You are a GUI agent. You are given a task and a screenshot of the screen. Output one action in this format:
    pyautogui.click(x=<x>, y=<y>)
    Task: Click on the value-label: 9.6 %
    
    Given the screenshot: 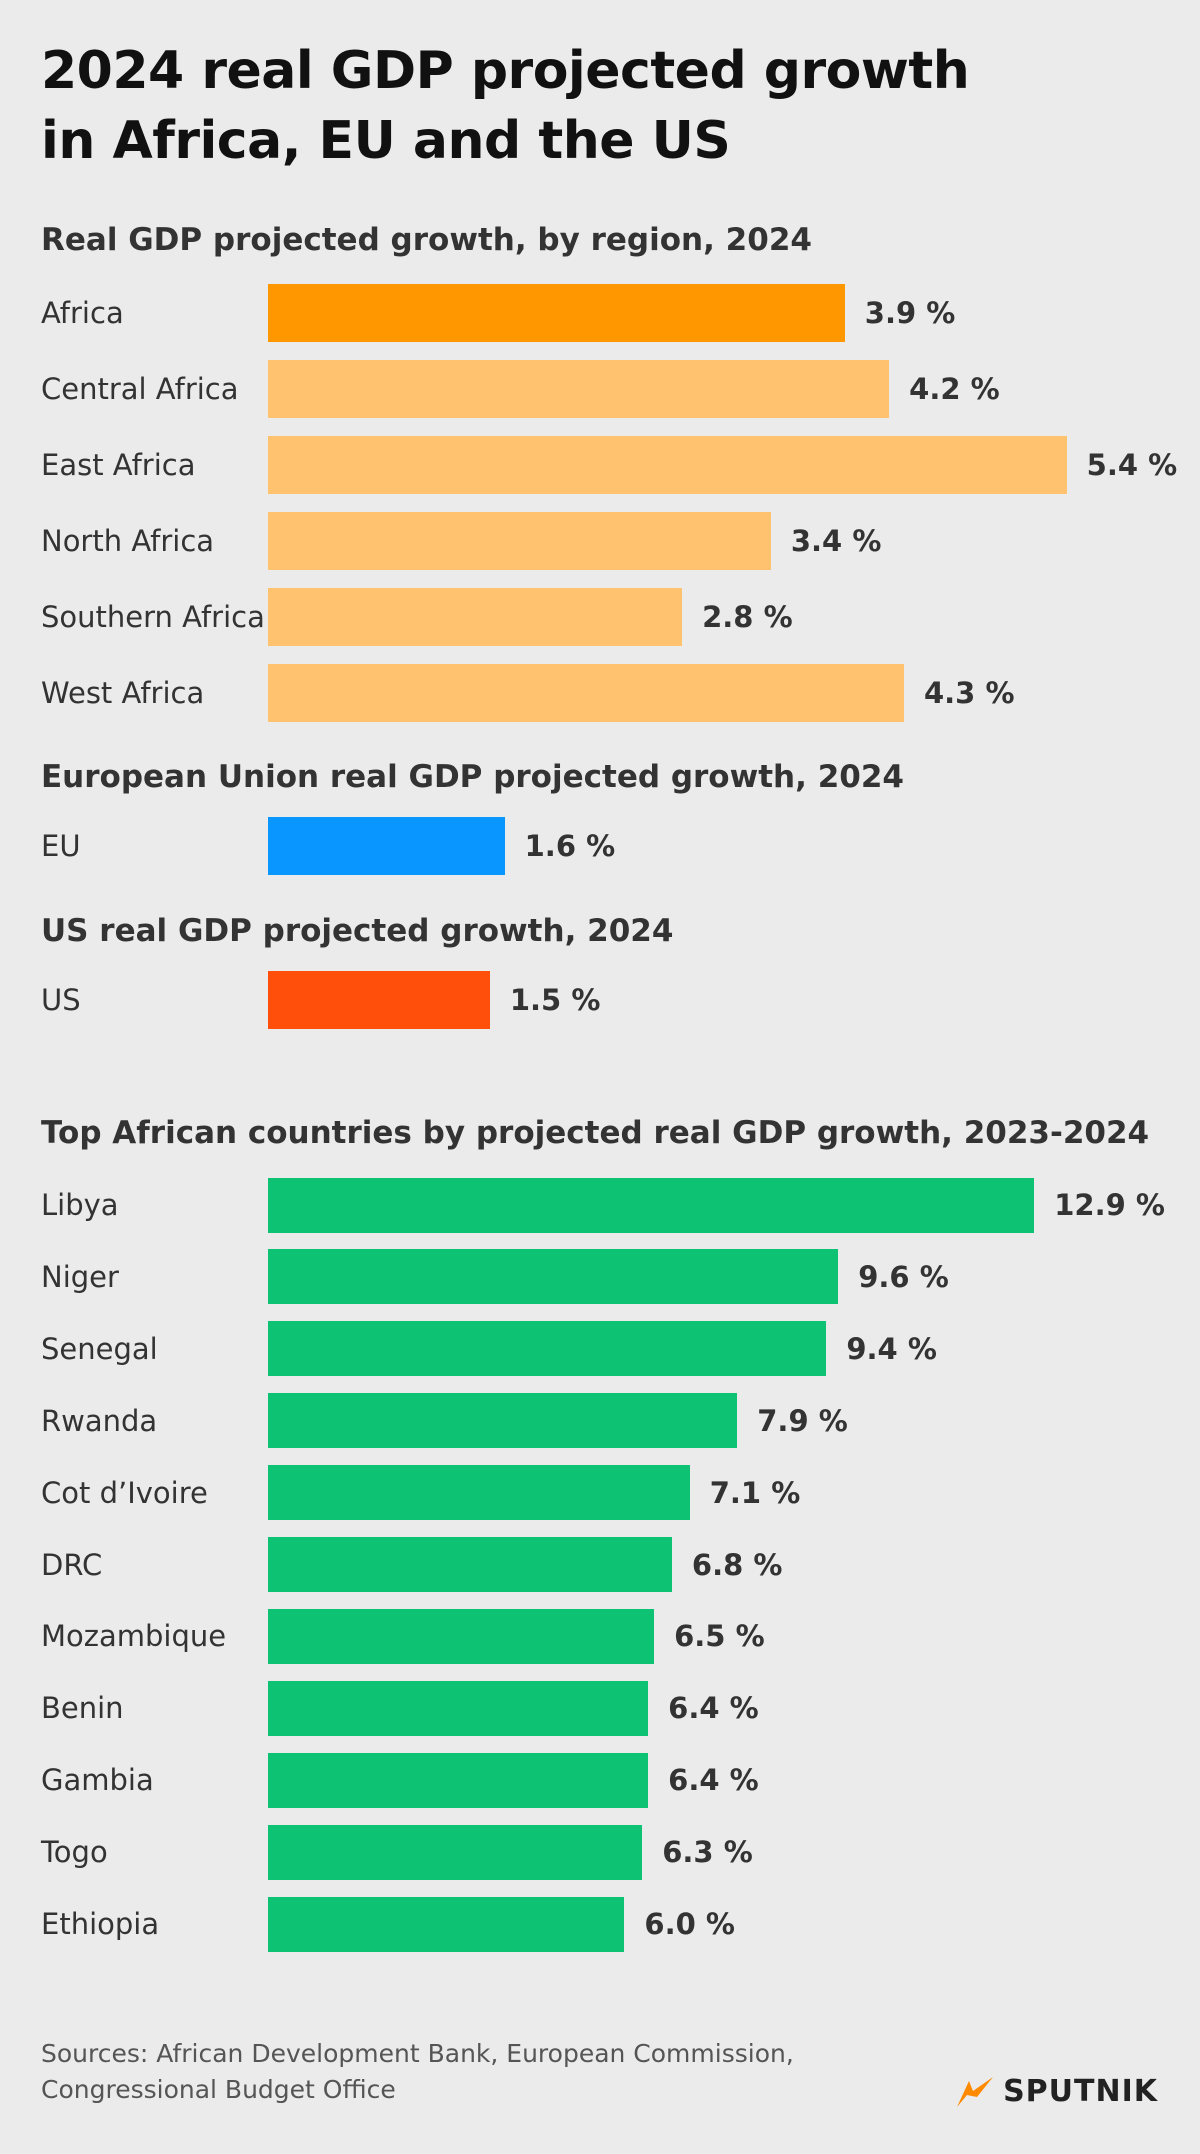 What is the action you would take?
    pyautogui.click(x=903, y=1276)
    